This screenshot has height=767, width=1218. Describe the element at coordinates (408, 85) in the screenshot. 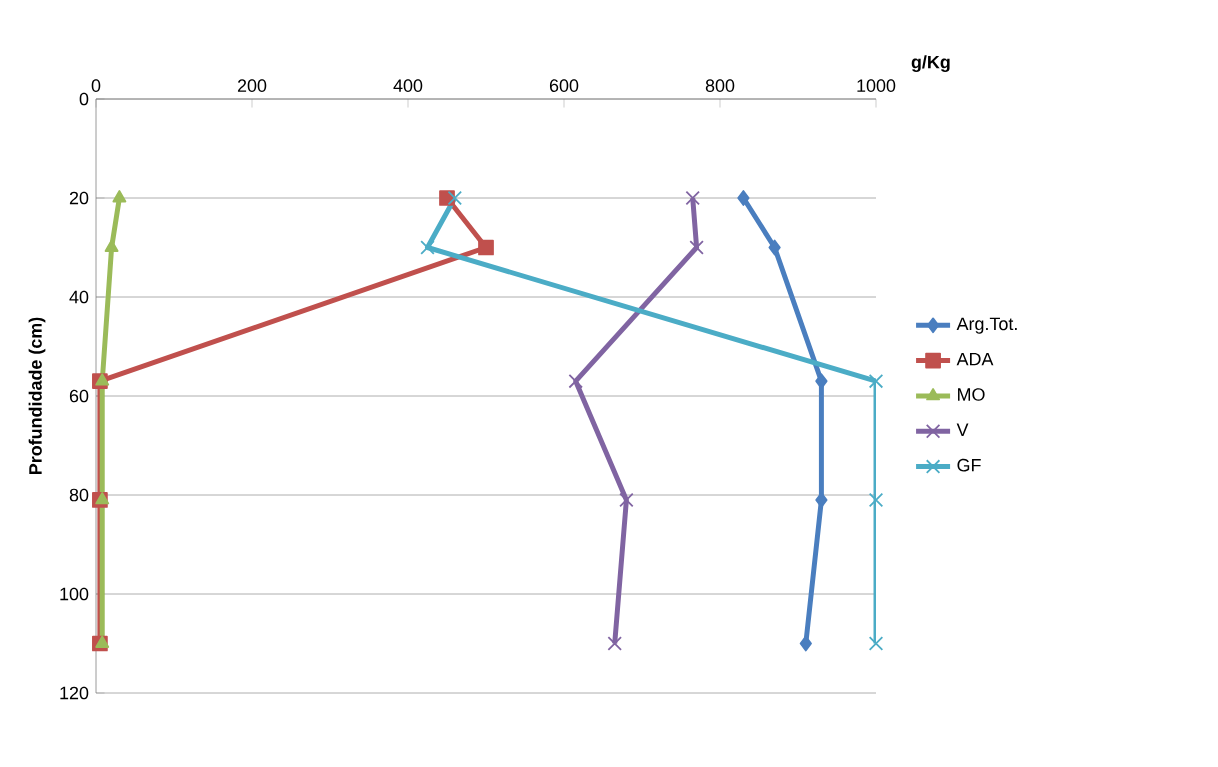

I see `x-tick-label: 400` at that location.